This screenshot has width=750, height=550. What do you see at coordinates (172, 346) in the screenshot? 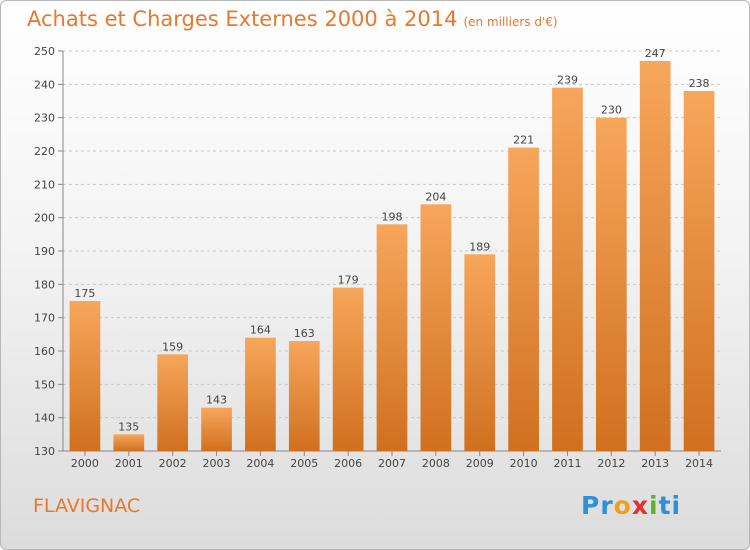
I see `bar-value-label: 159` at bounding box center [172, 346].